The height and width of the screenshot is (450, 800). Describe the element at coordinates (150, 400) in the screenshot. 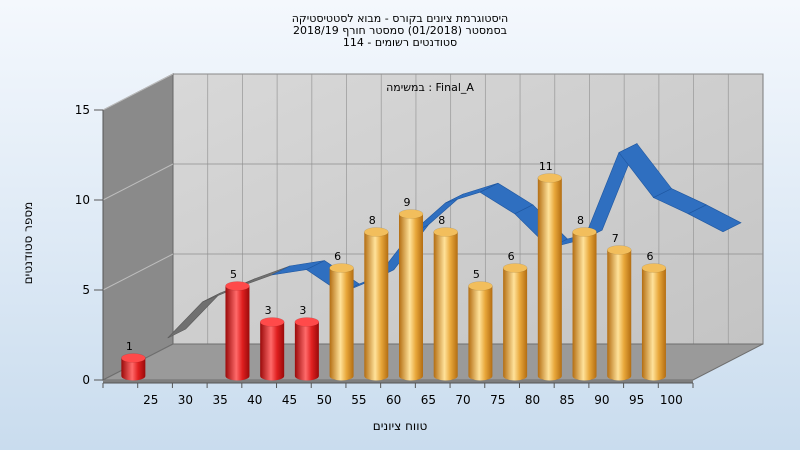

I see `x-tick-label: 25` at that location.